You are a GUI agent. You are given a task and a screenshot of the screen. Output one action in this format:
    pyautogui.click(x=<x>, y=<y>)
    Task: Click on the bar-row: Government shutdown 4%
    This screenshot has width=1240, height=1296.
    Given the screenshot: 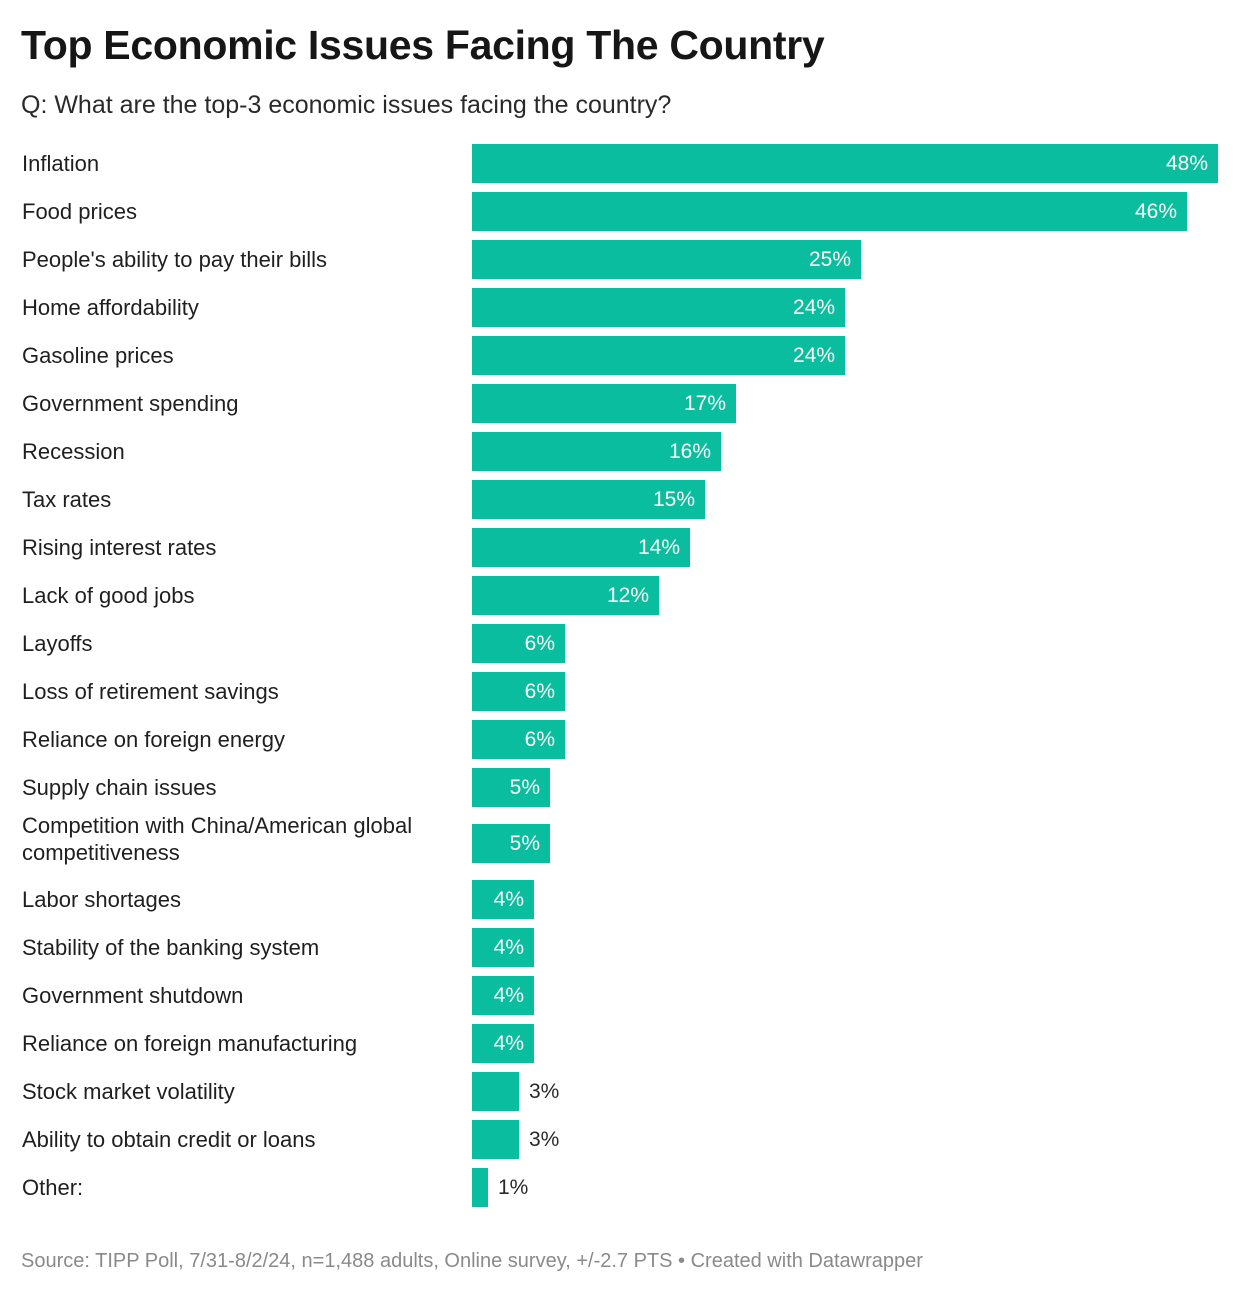 What is the action you would take?
    pyautogui.click(x=620, y=1000)
    